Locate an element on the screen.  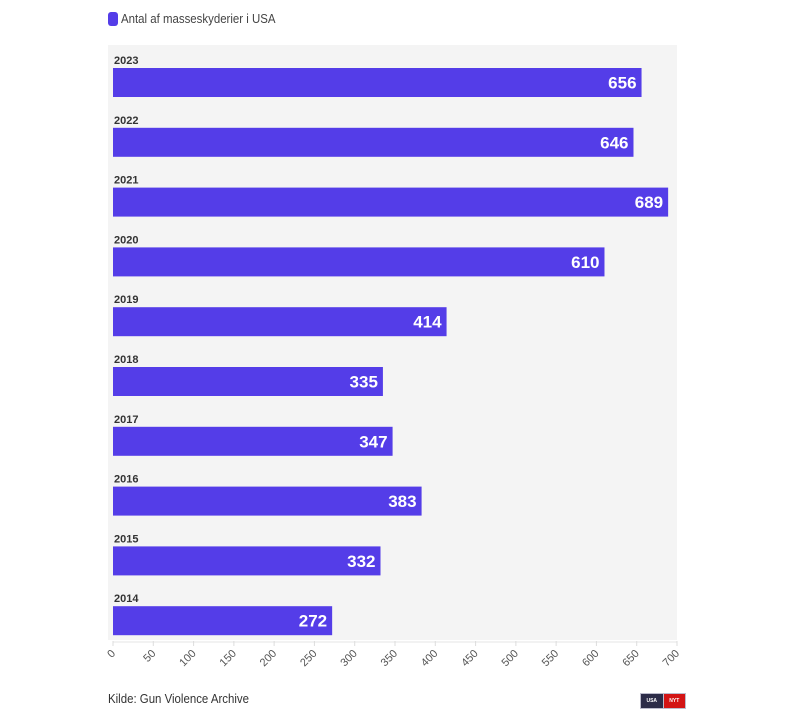
category-label: 2017 is located at coordinates (126, 420).